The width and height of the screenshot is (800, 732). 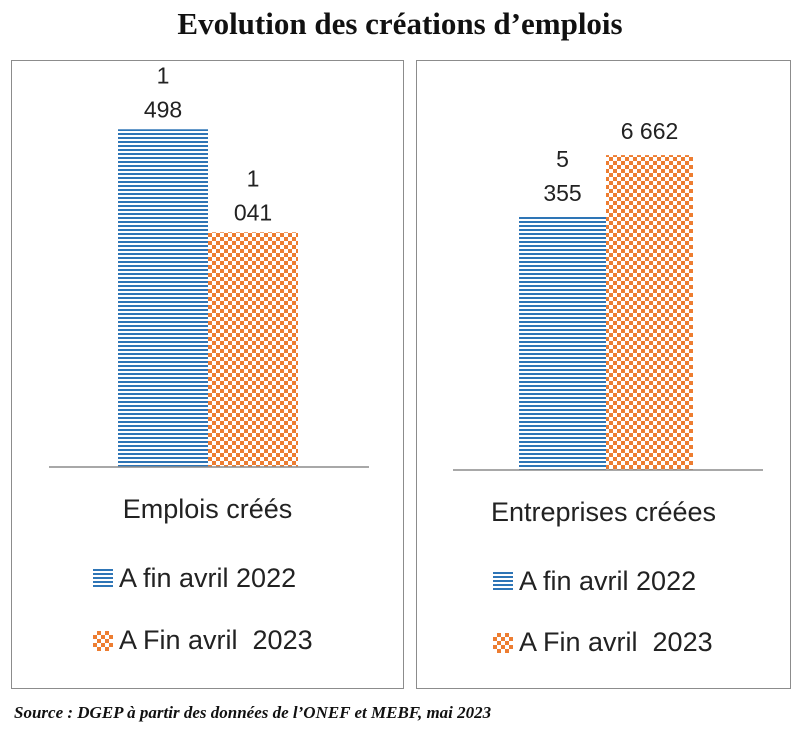 I want to click on data-label: 355, so click(x=562, y=193).